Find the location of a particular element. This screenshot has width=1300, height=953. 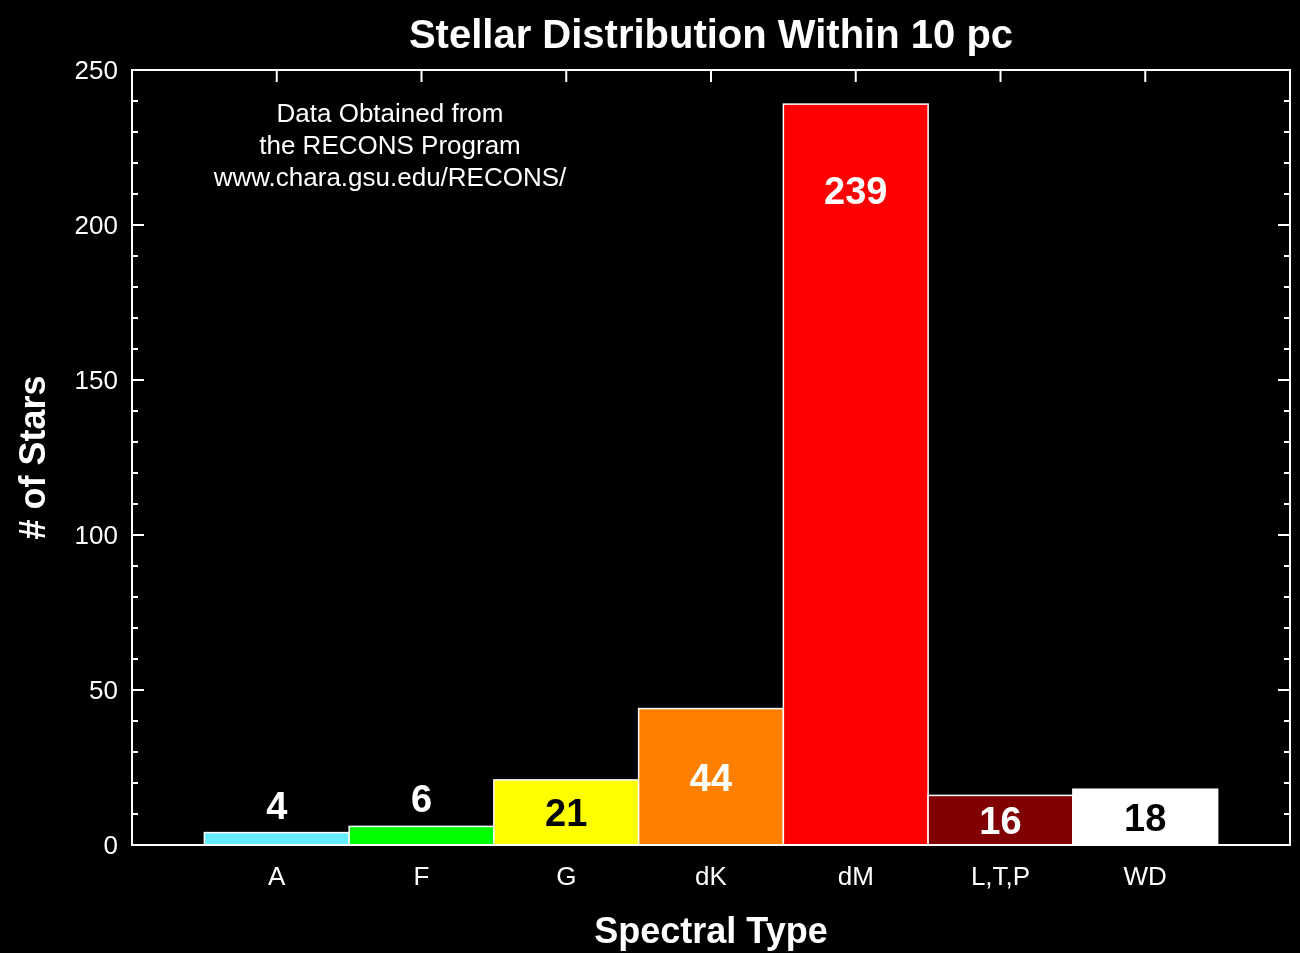

x-tick-label: dK is located at coordinates (711, 876).